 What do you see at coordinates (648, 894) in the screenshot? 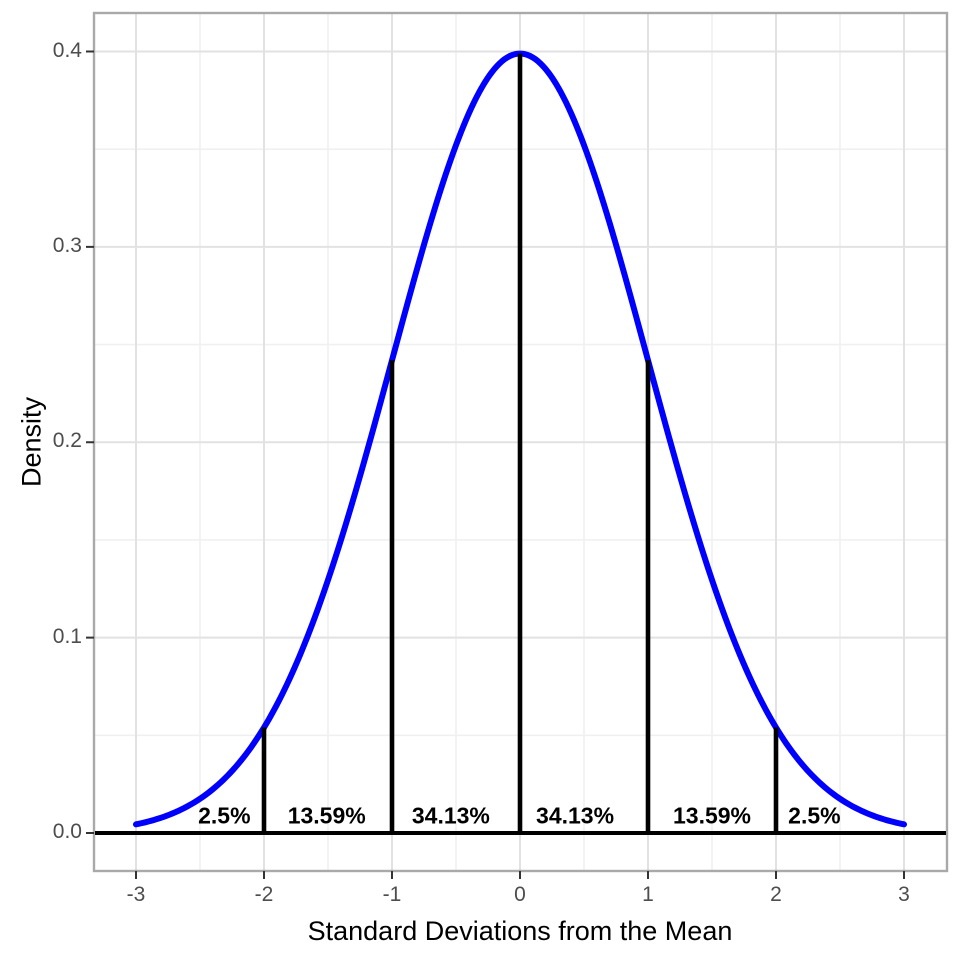
I see `x-tick-label: 1` at bounding box center [648, 894].